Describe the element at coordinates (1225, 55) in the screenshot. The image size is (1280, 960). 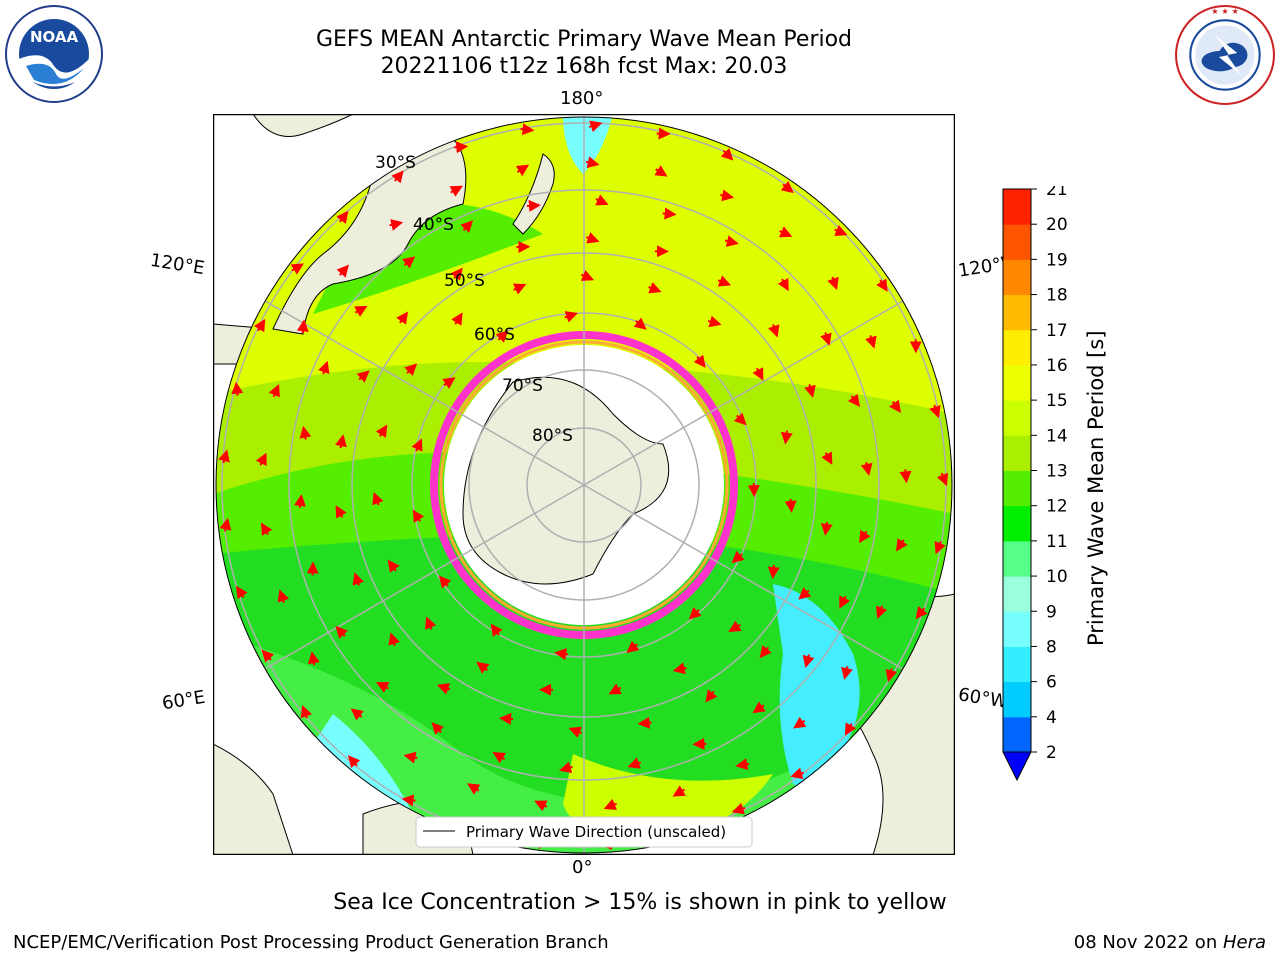
I see `nws-logo: ★ ★ ★` at that location.